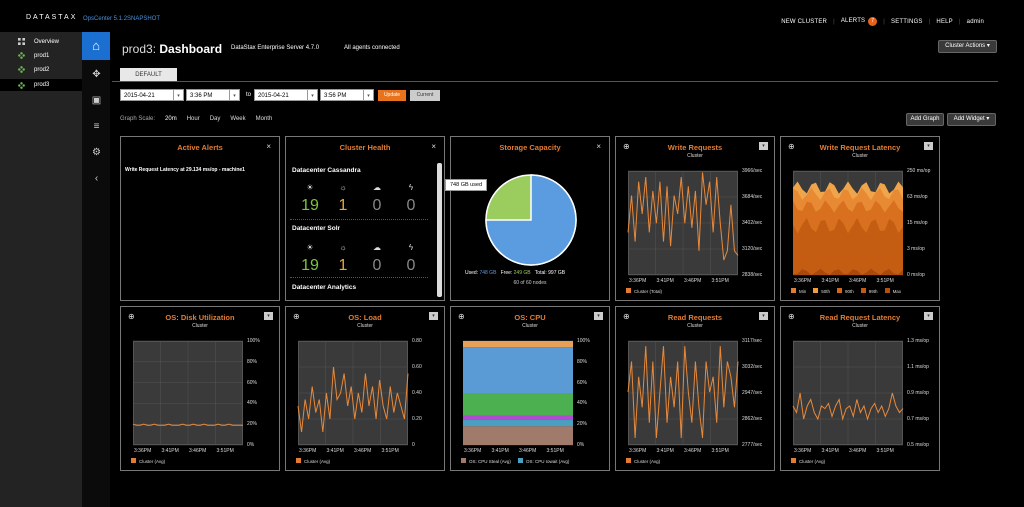  Describe the element at coordinates (96, 46) in the screenshot. I see `home-icon: ⌂` at that location.